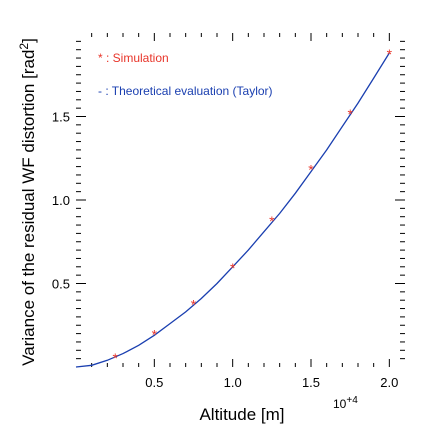 The height and width of the screenshot is (439, 446). What do you see at coordinates (241, 414) in the screenshot?
I see `x-axis-label: Altitude [m]` at bounding box center [241, 414].